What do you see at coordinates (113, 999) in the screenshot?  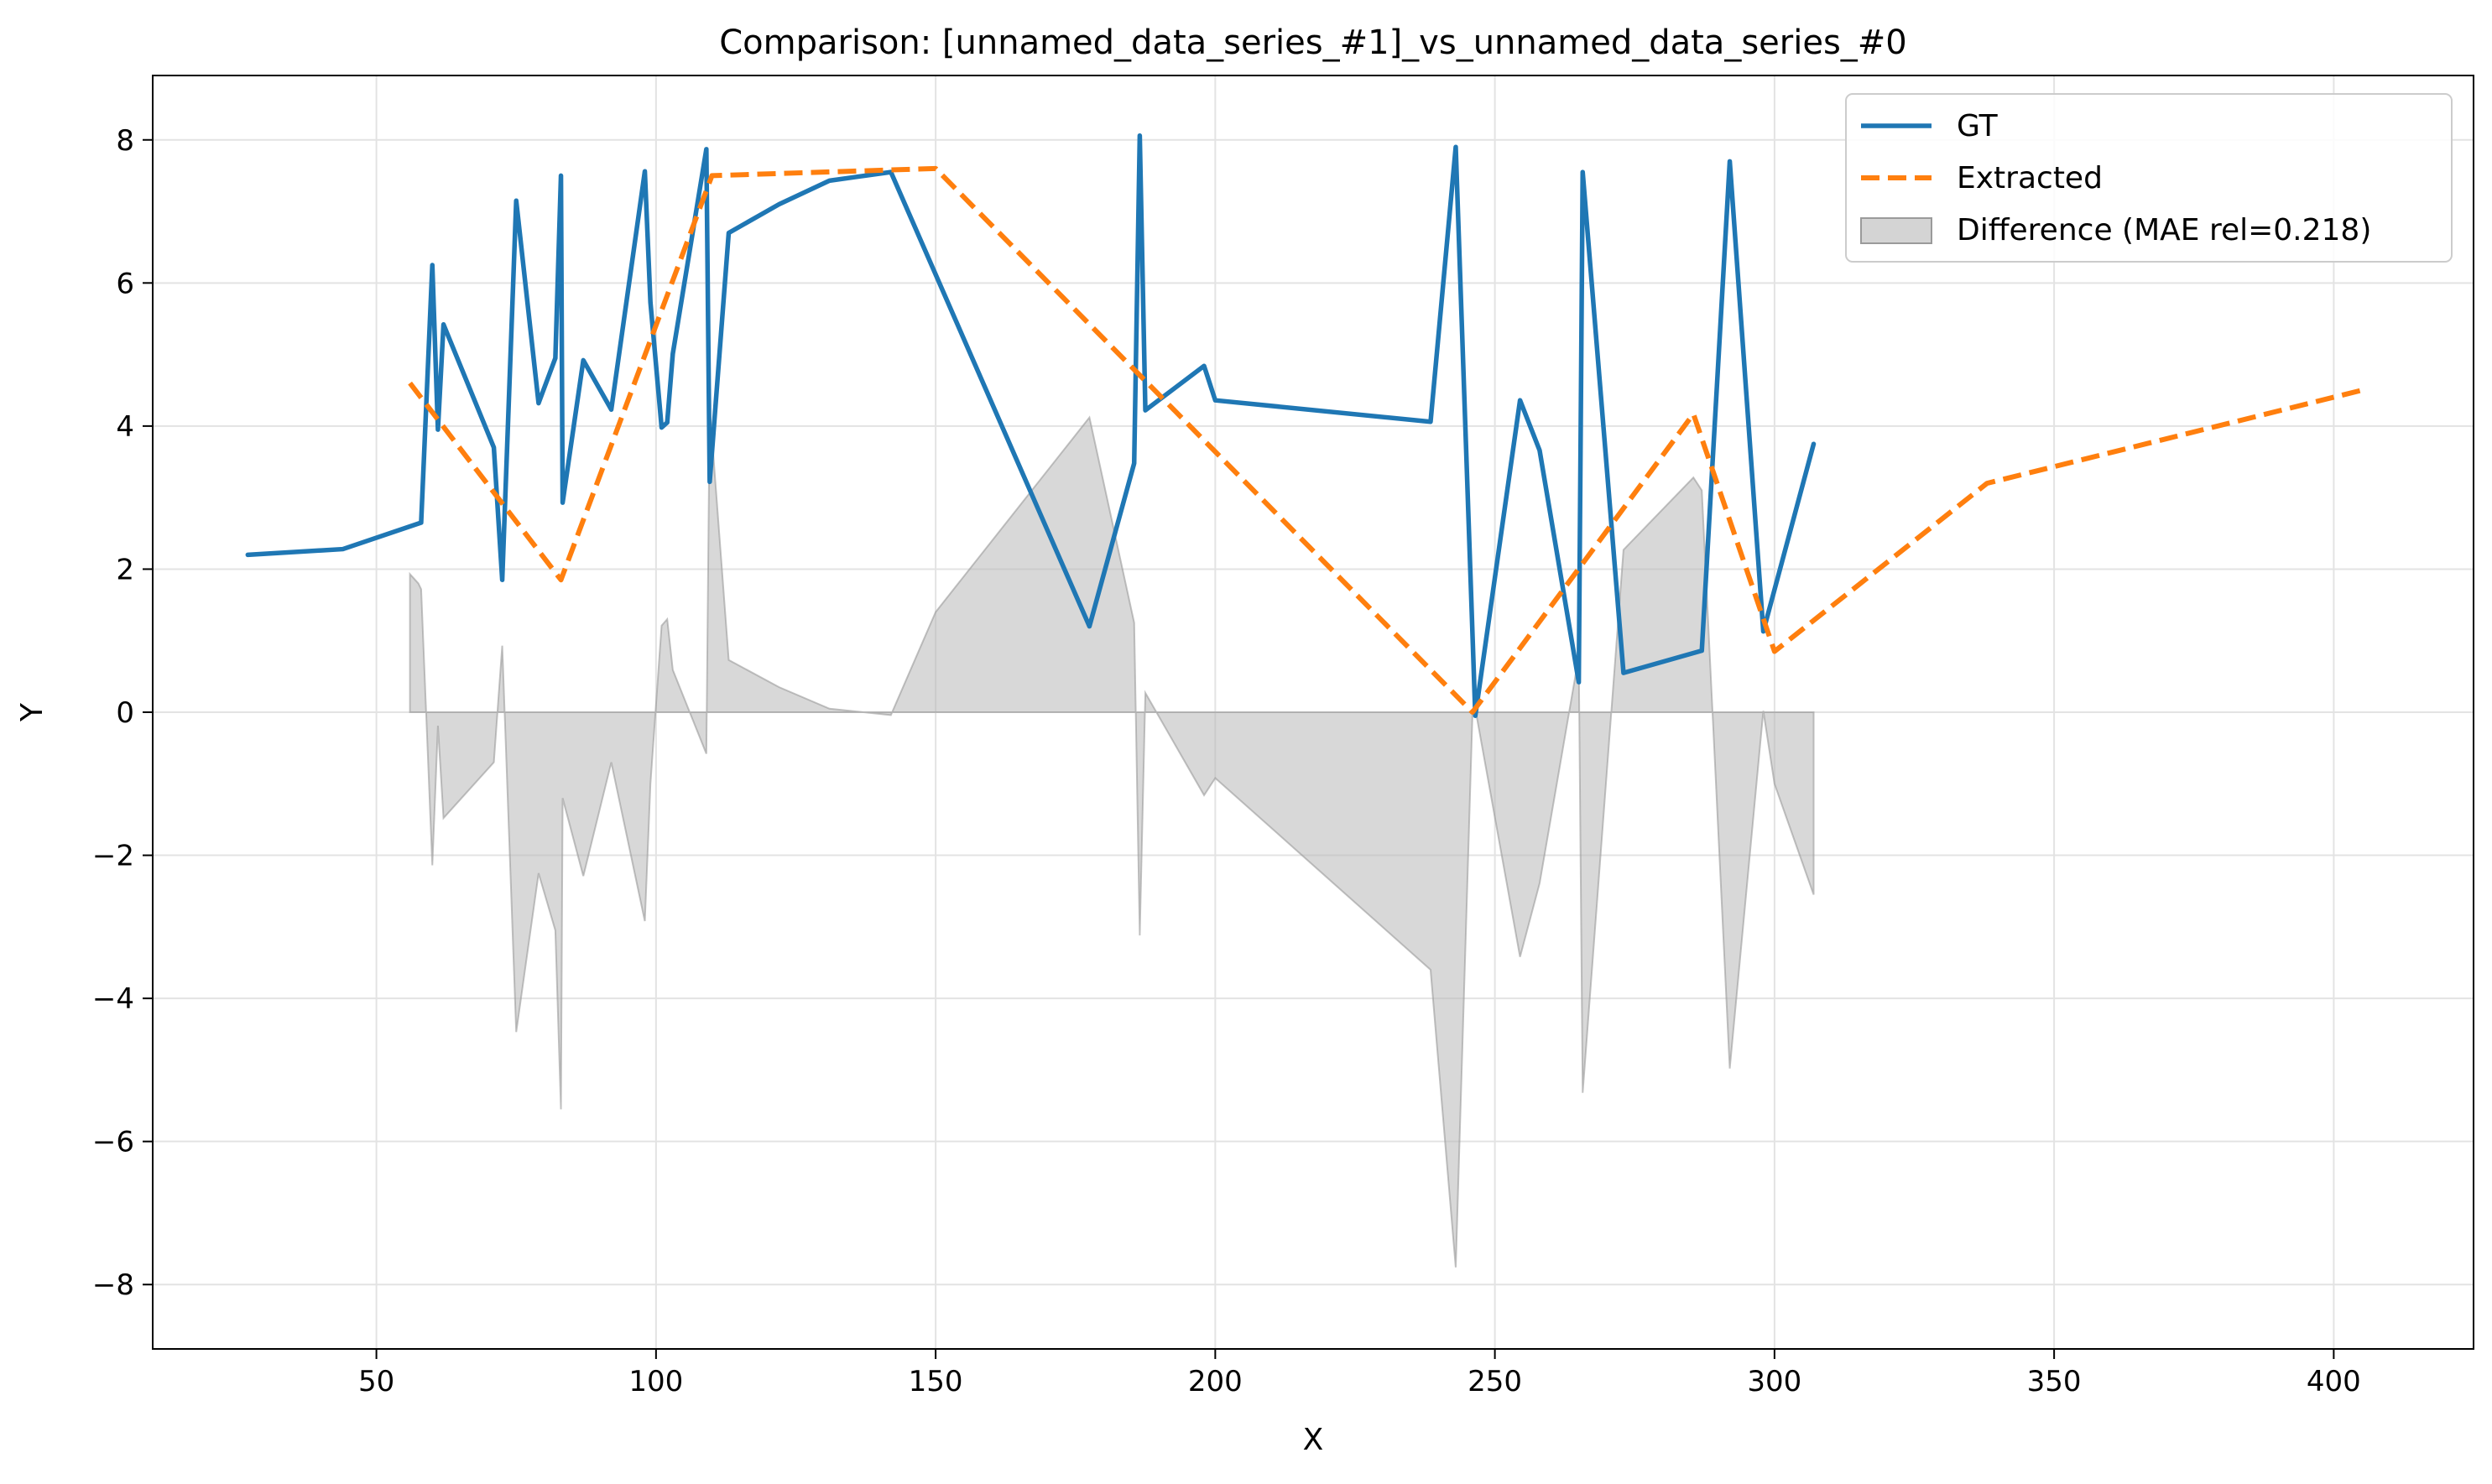 I see `y-tick-label: −4` at bounding box center [113, 999].